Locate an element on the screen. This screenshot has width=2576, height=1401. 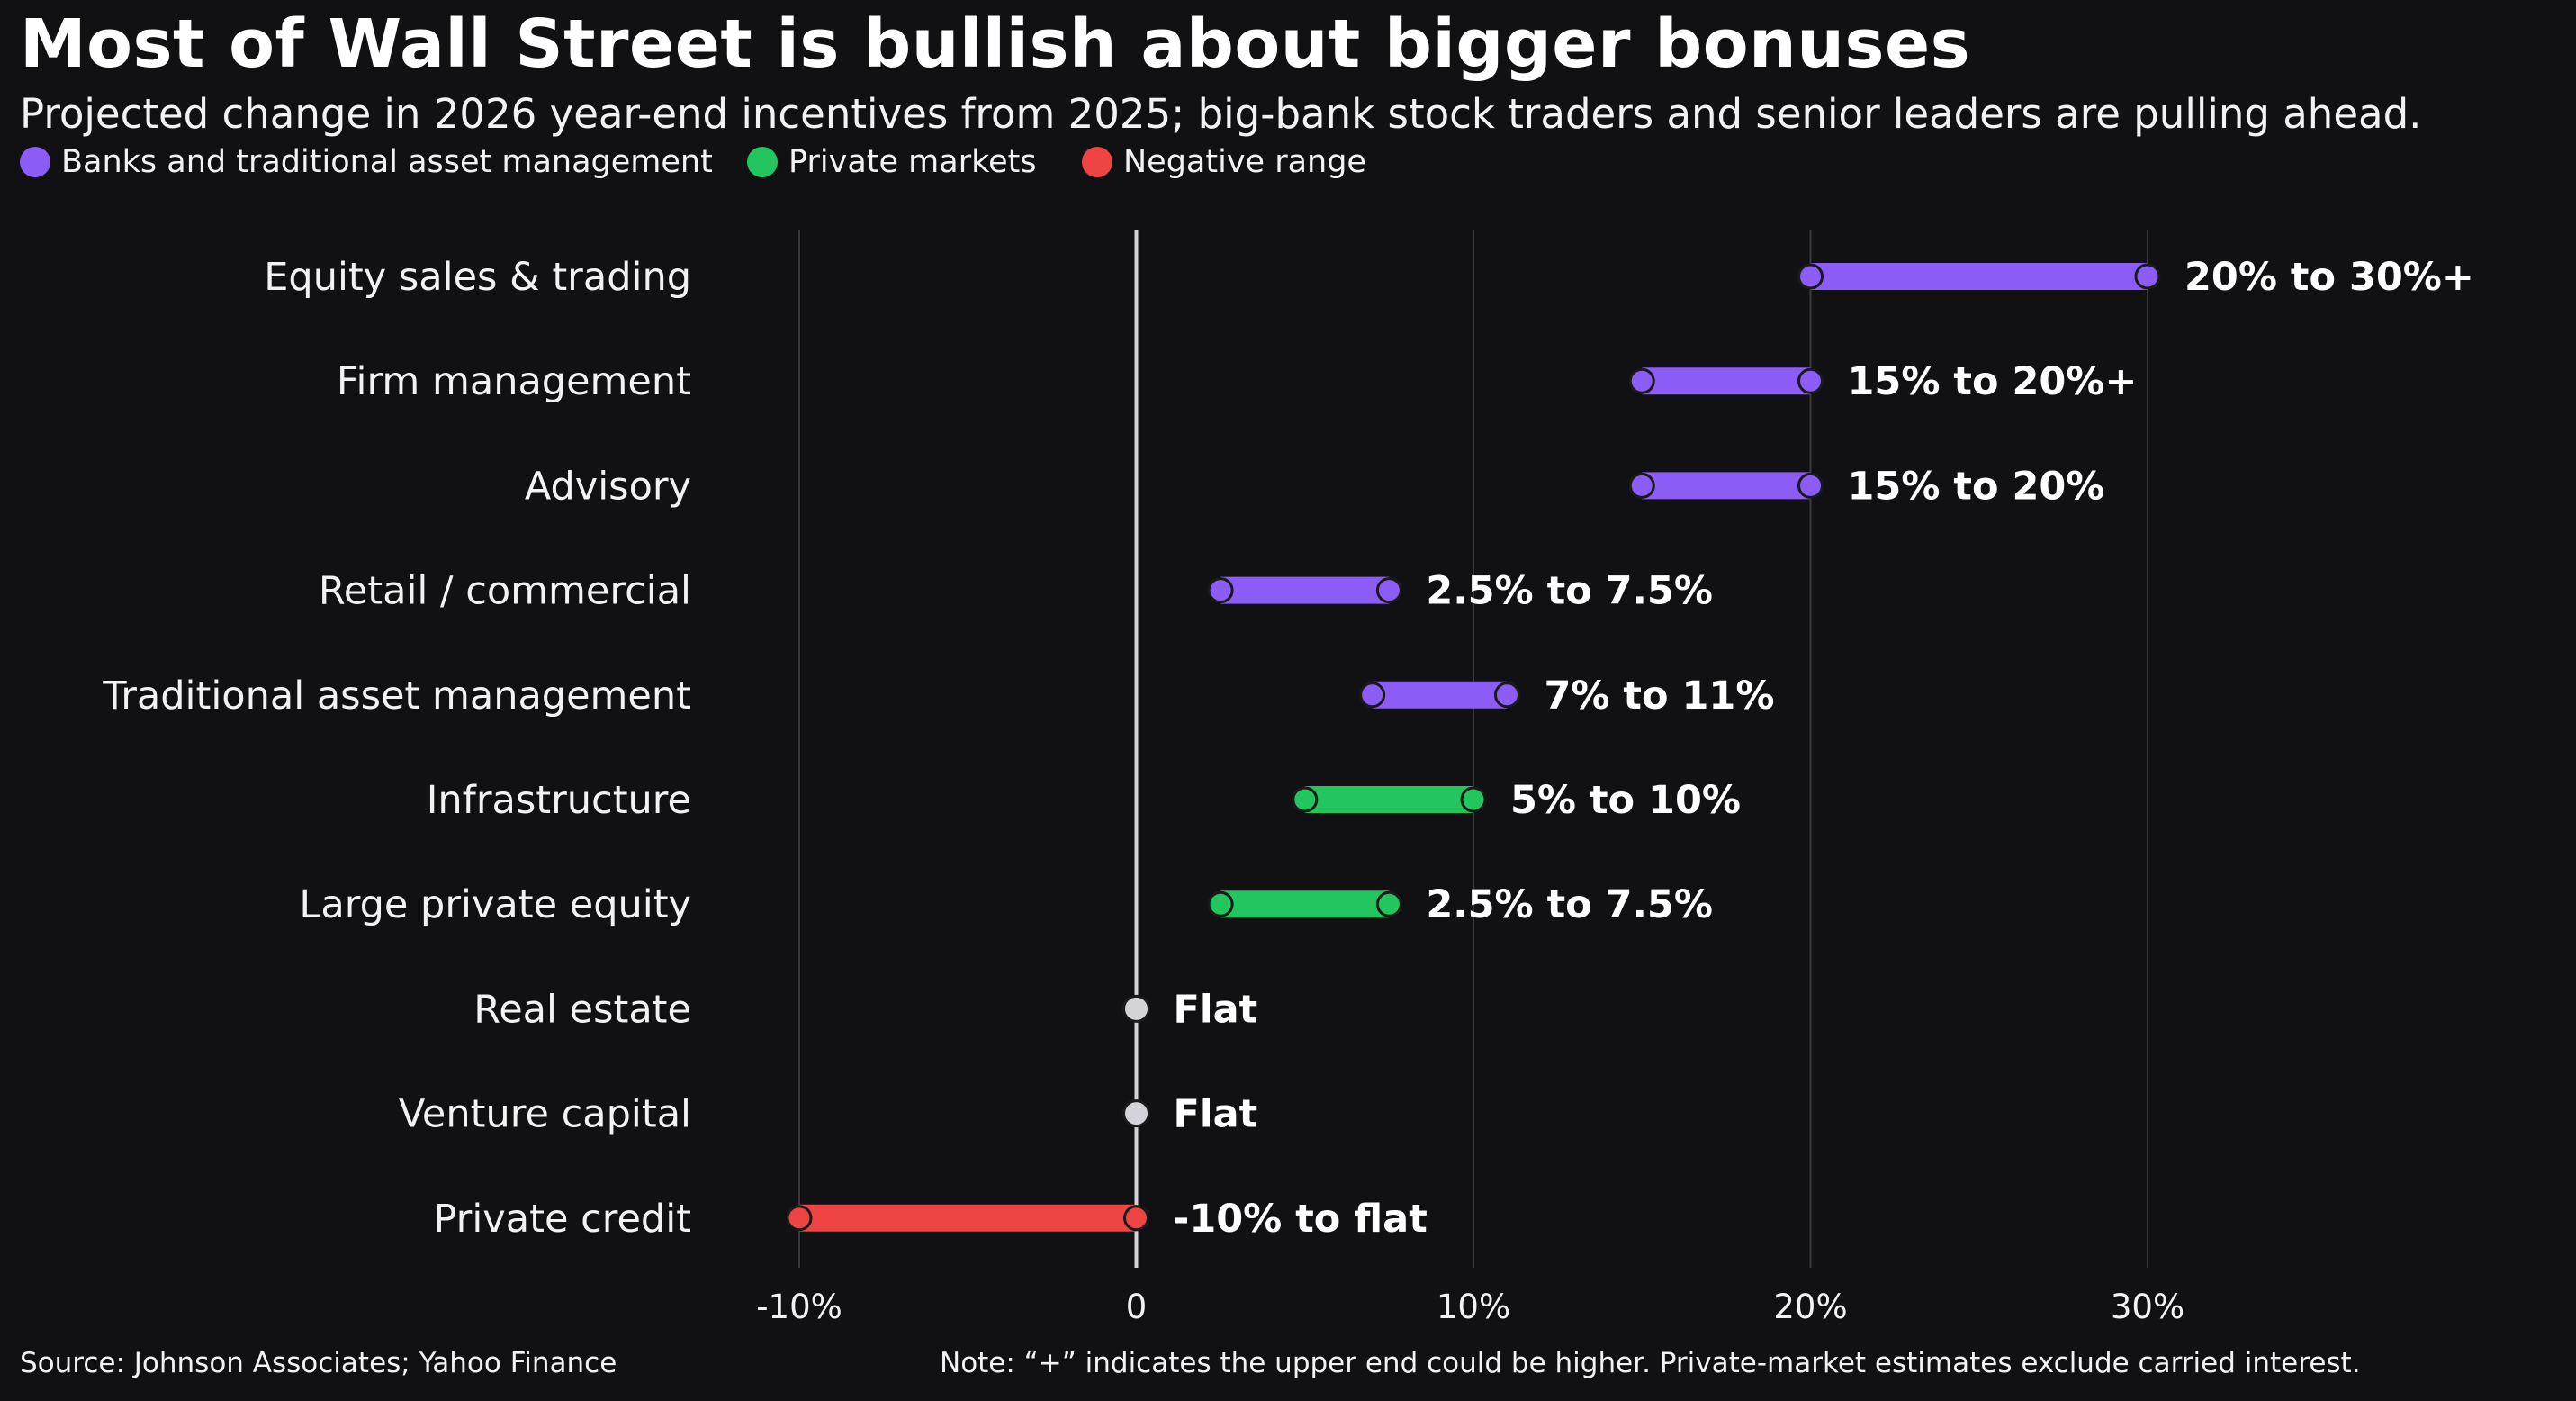
x-tick-label: 20% is located at coordinates (1810, 1307).